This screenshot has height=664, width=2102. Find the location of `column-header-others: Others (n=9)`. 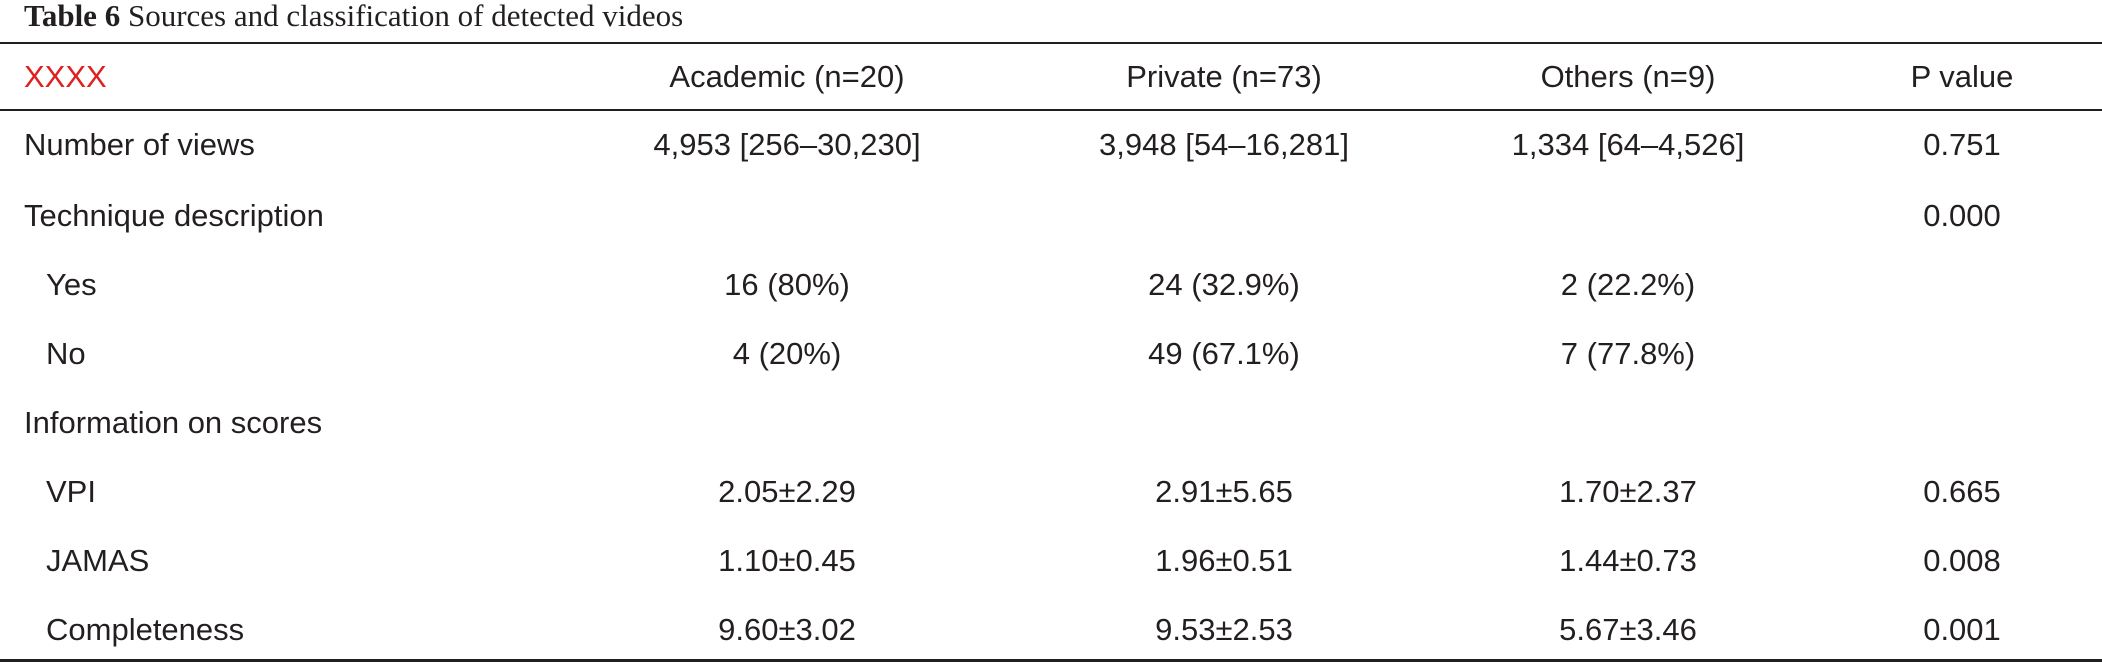

column-header-others: Others (n=9) is located at coordinates (1628, 76).